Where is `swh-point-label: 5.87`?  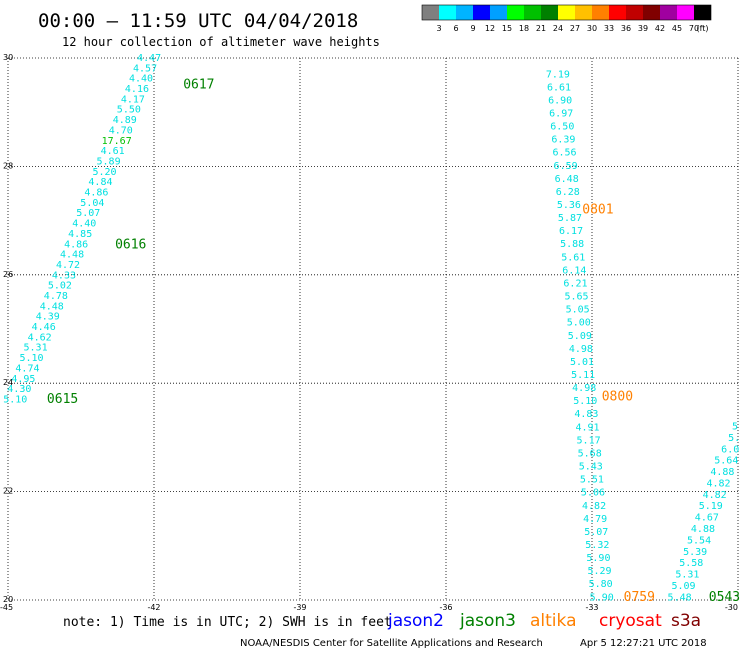 swh-point-label: 5.87 is located at coordinates (570, 218).